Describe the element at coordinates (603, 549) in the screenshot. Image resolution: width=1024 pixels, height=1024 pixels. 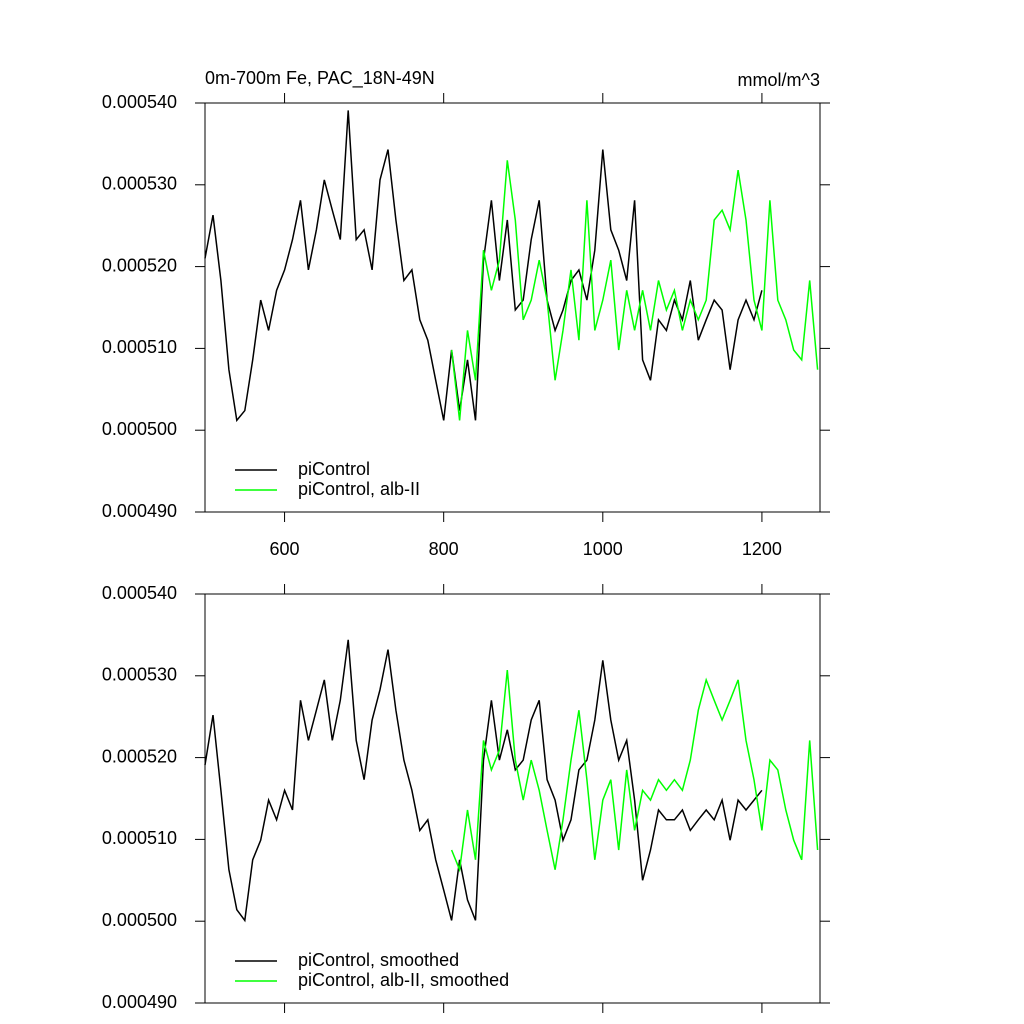
I see `x-tick-label: 1000` at that location.